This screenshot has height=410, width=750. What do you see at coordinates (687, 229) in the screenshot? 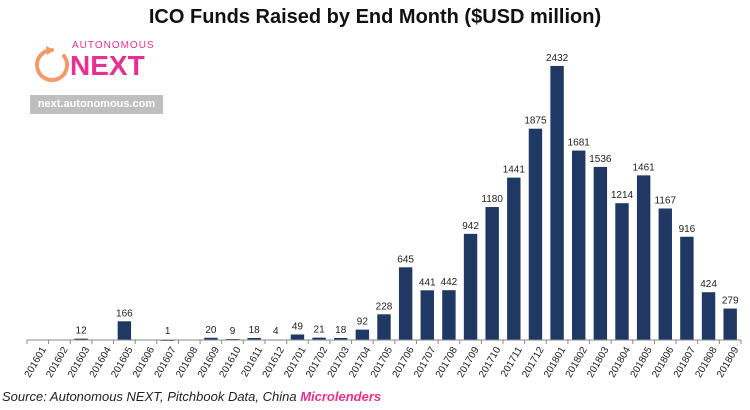
I see `data-label-201807: 916` at bounding box center [687, 229].